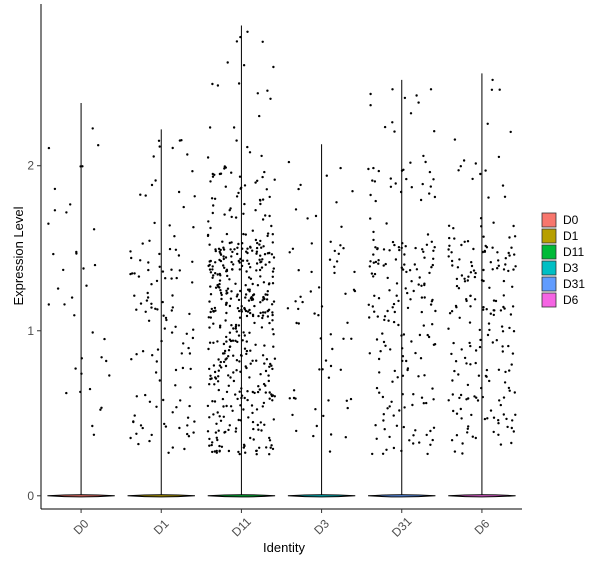 This screenshot has height=568, width=600. Describe the element at coordinates (161, 526) in the screenshot. I see `x-tick-label: D1` at that location.